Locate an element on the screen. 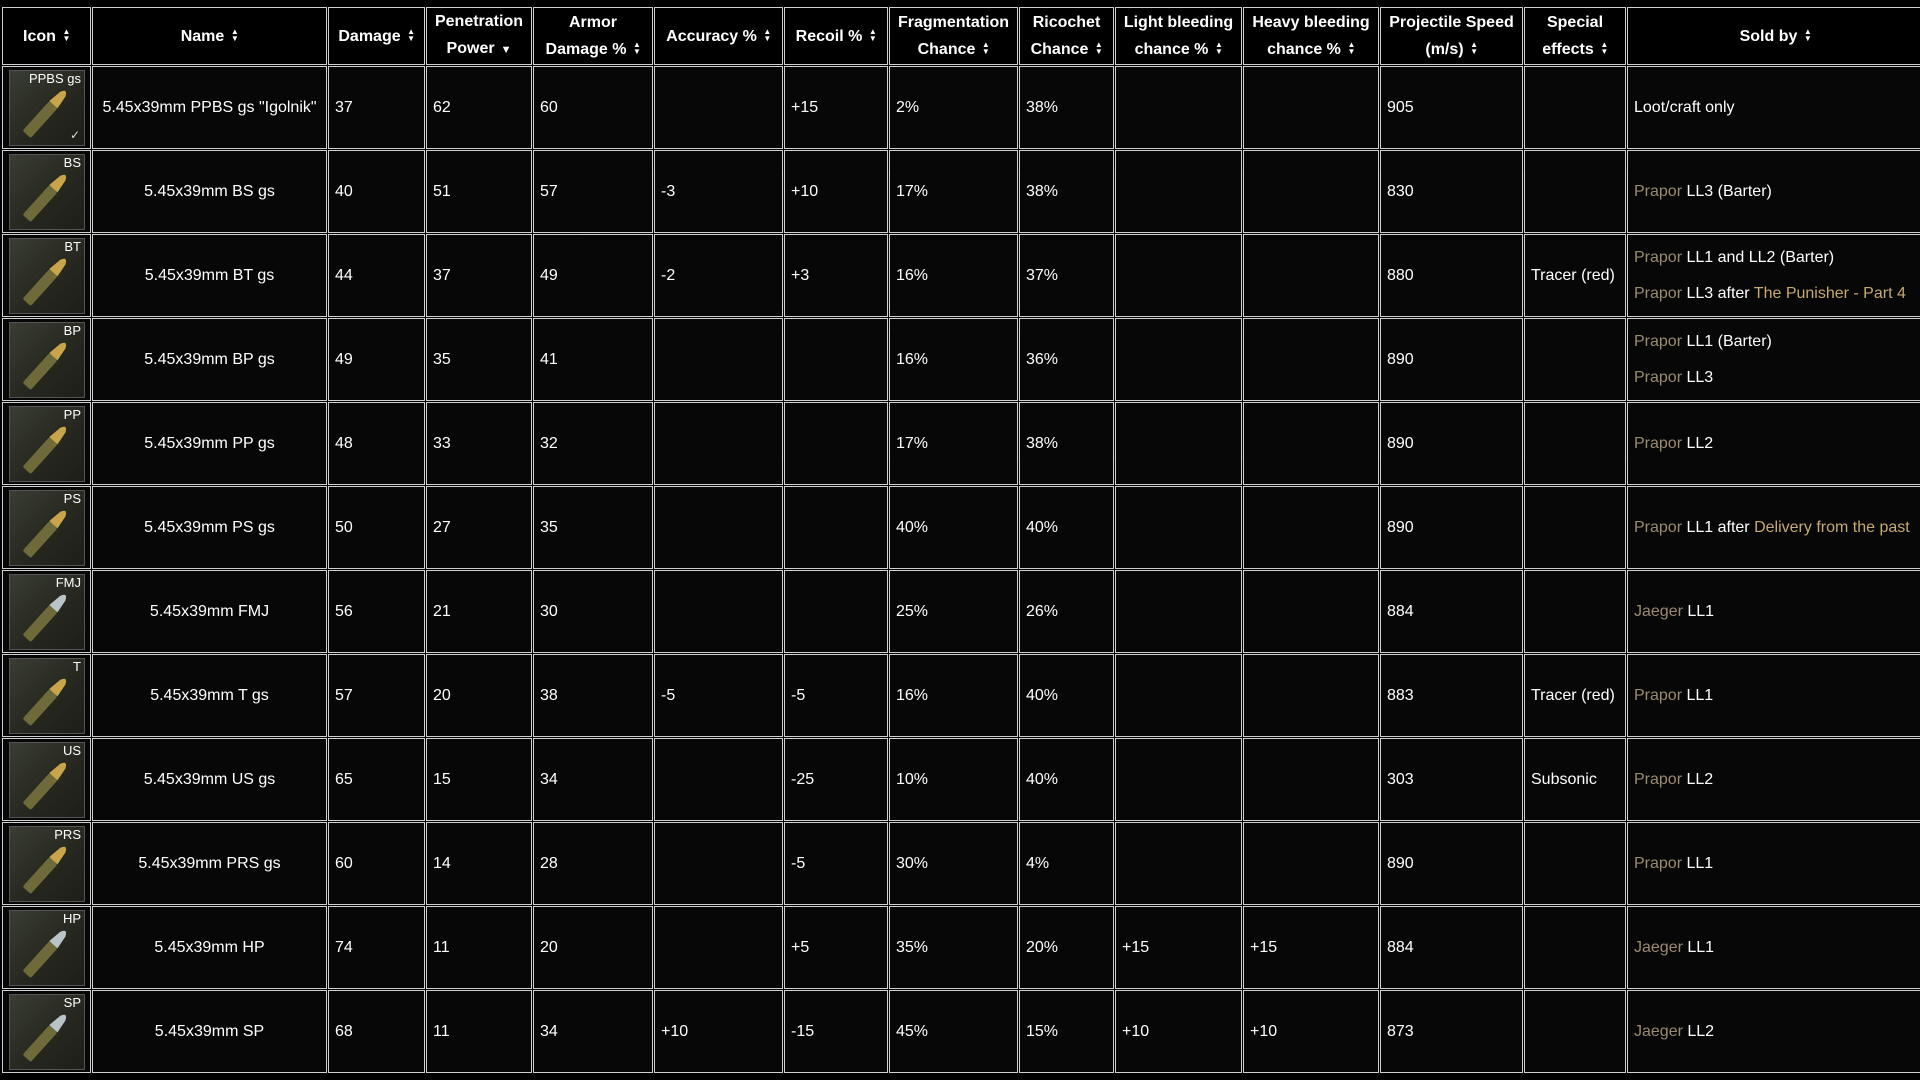 Image resolution: width=1920 pixels, height=1080 pixels. recoil-value is located at coordinates (836, 443).